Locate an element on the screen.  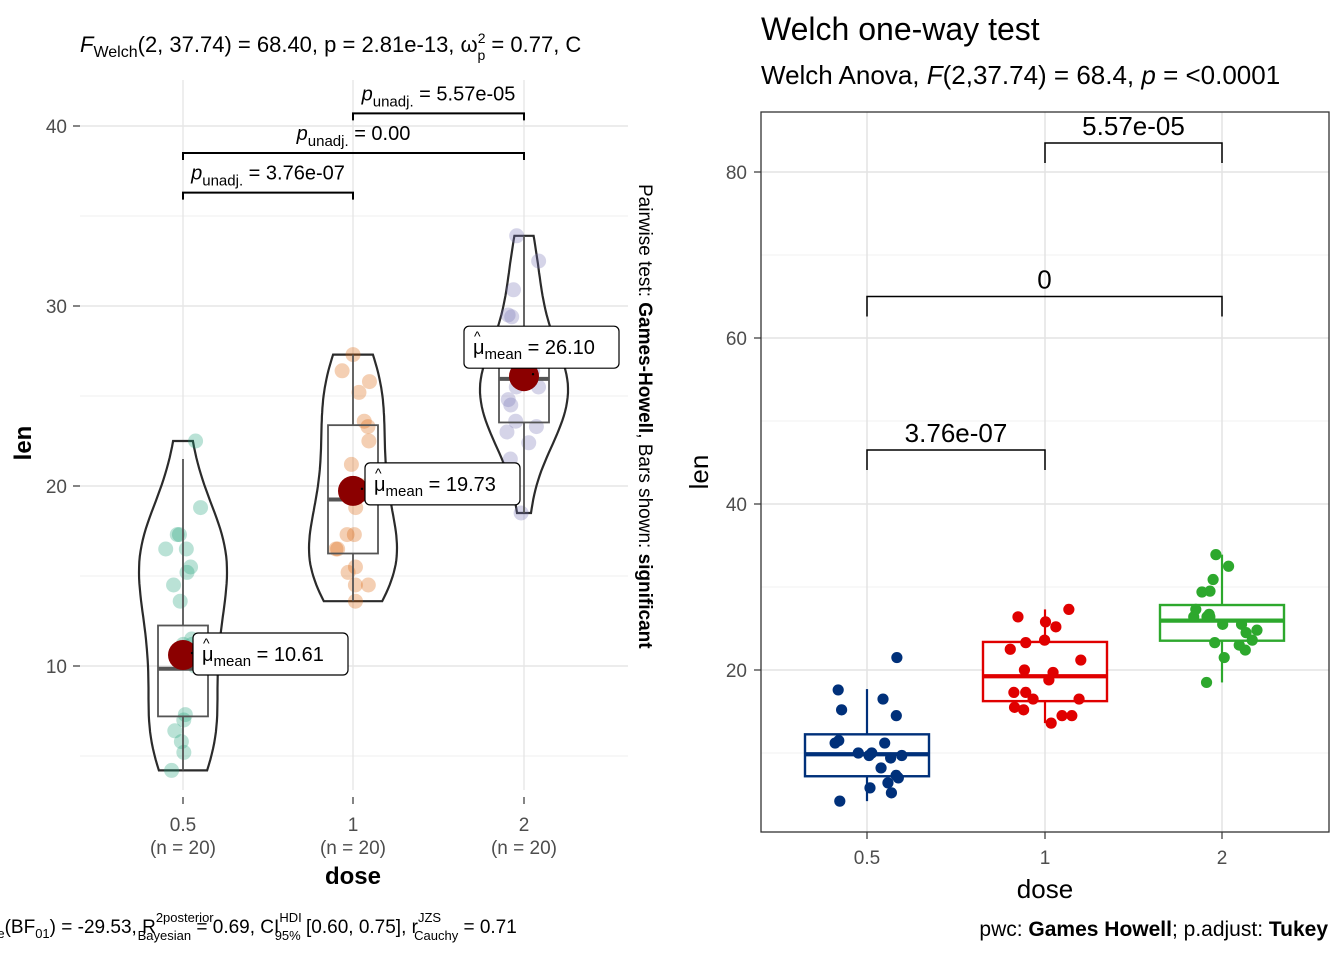
right-y-axis-title: len is located at coordinates (699, 472).